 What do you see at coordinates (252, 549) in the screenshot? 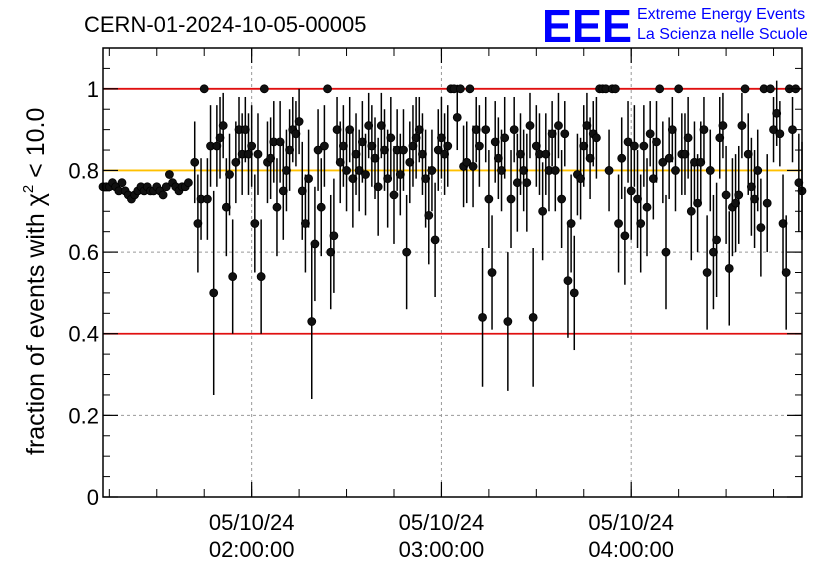
I see `x-tick-time-0: 02:00:00` at bounding box center [252, 549].